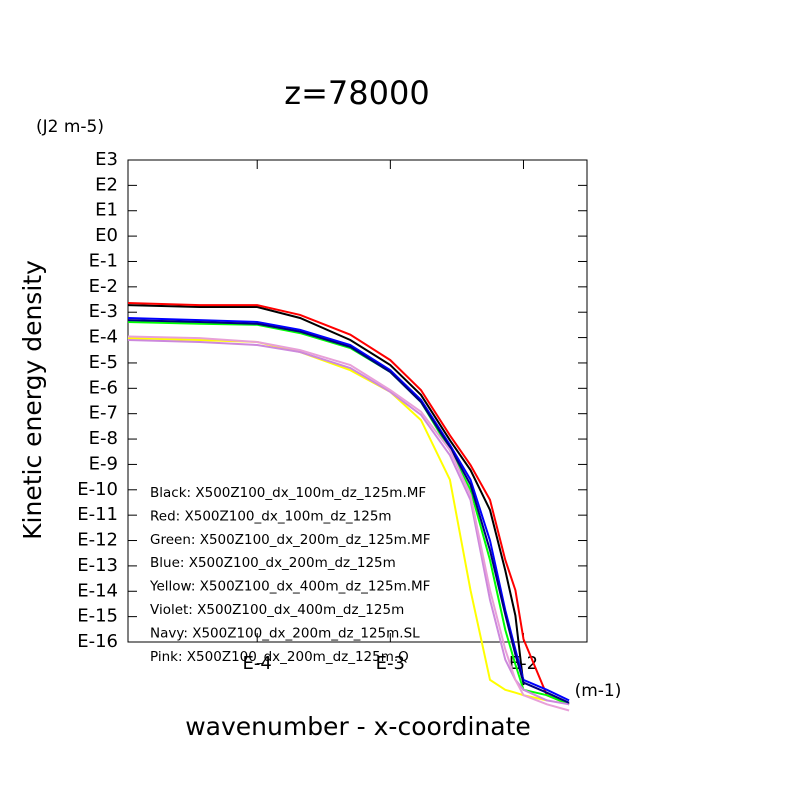 This screenshot has height=804, width=804. I want to click on y-tick-label: E-12, so click(97, 540).